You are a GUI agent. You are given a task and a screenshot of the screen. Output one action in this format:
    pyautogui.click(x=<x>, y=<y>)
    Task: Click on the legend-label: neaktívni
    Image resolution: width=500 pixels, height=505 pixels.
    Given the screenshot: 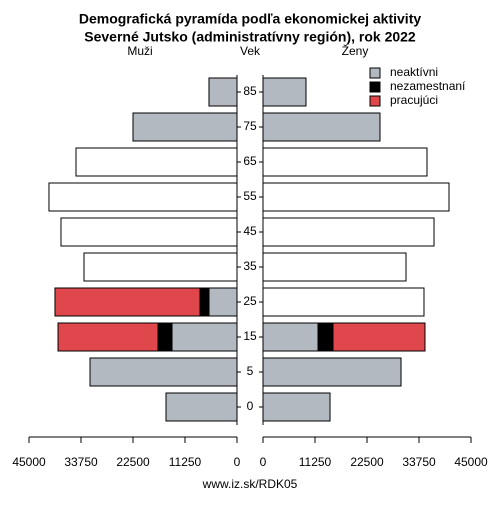 What is the action you would take?
    pyautogui.click(x=414, y=72)
    